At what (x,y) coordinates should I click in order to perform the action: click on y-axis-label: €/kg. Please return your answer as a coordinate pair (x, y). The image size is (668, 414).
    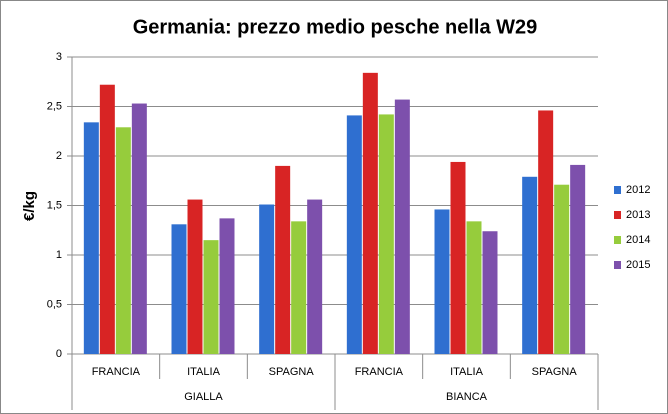
    Looking at the image, I should click on (29, 206).